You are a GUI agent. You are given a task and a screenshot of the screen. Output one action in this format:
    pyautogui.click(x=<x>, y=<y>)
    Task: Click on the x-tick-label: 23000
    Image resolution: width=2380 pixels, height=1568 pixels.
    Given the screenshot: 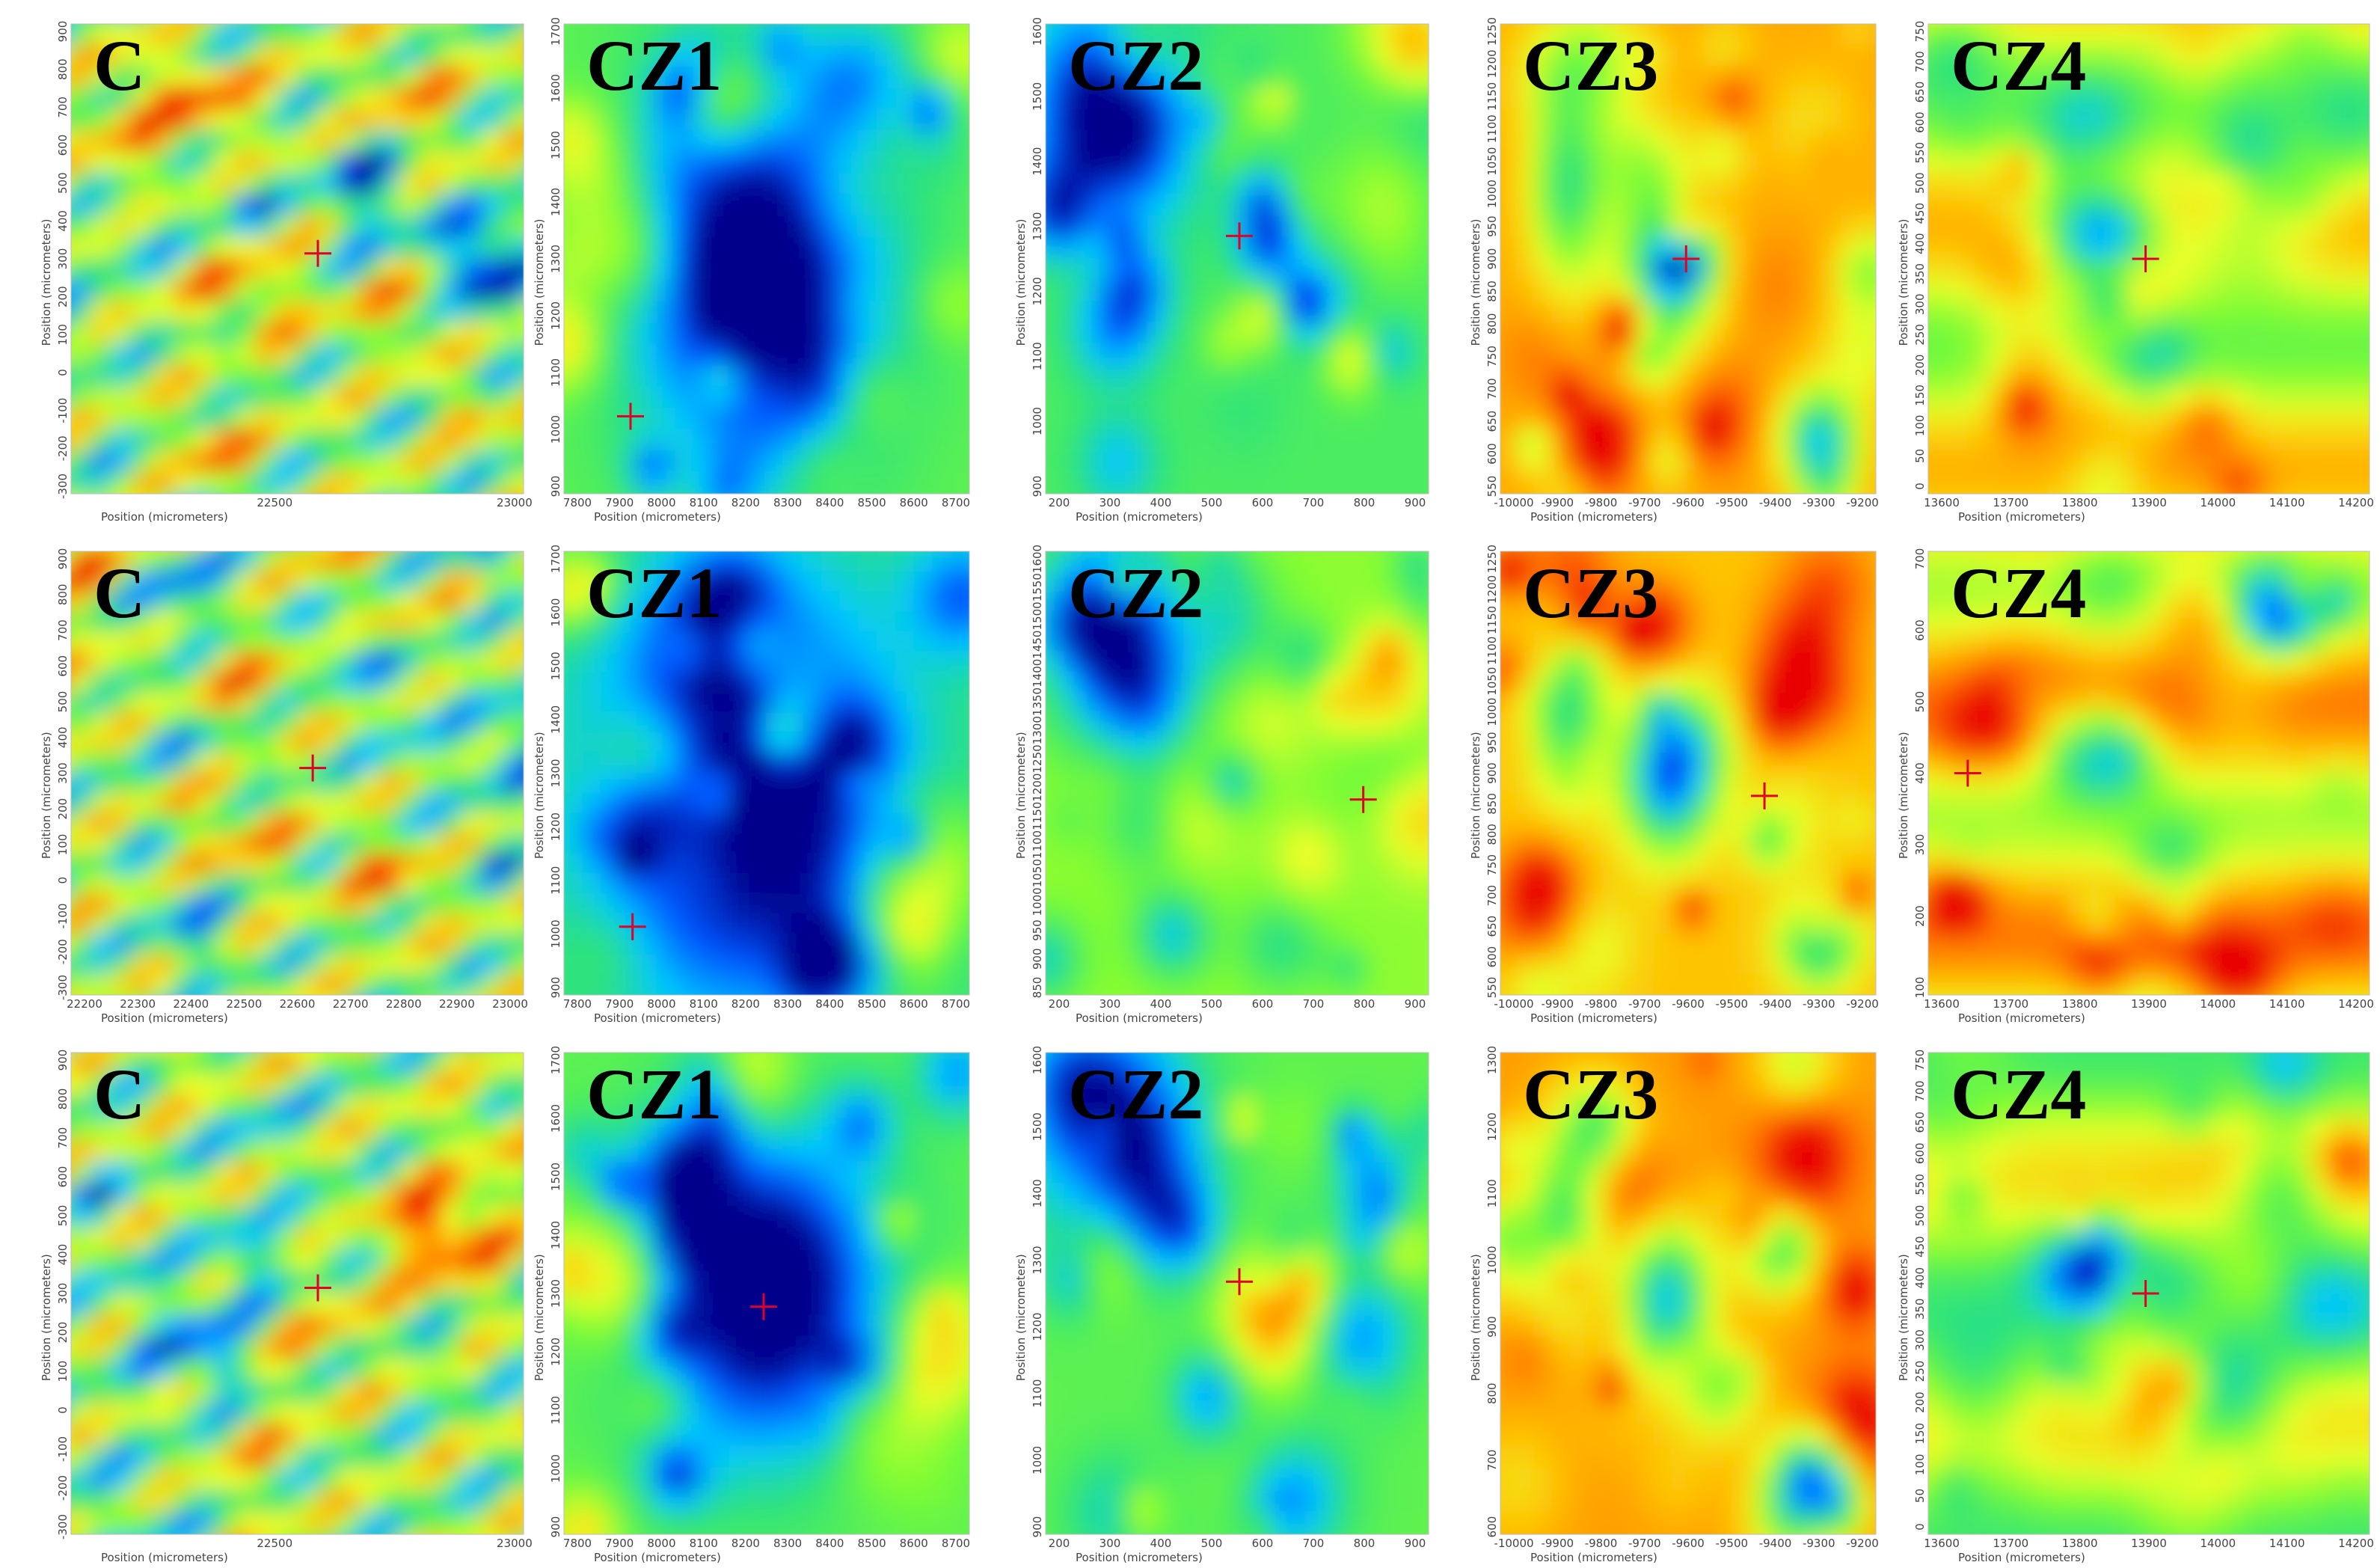 What is the action you would take?
    pyautogui.click(x=510, y=1004)
    